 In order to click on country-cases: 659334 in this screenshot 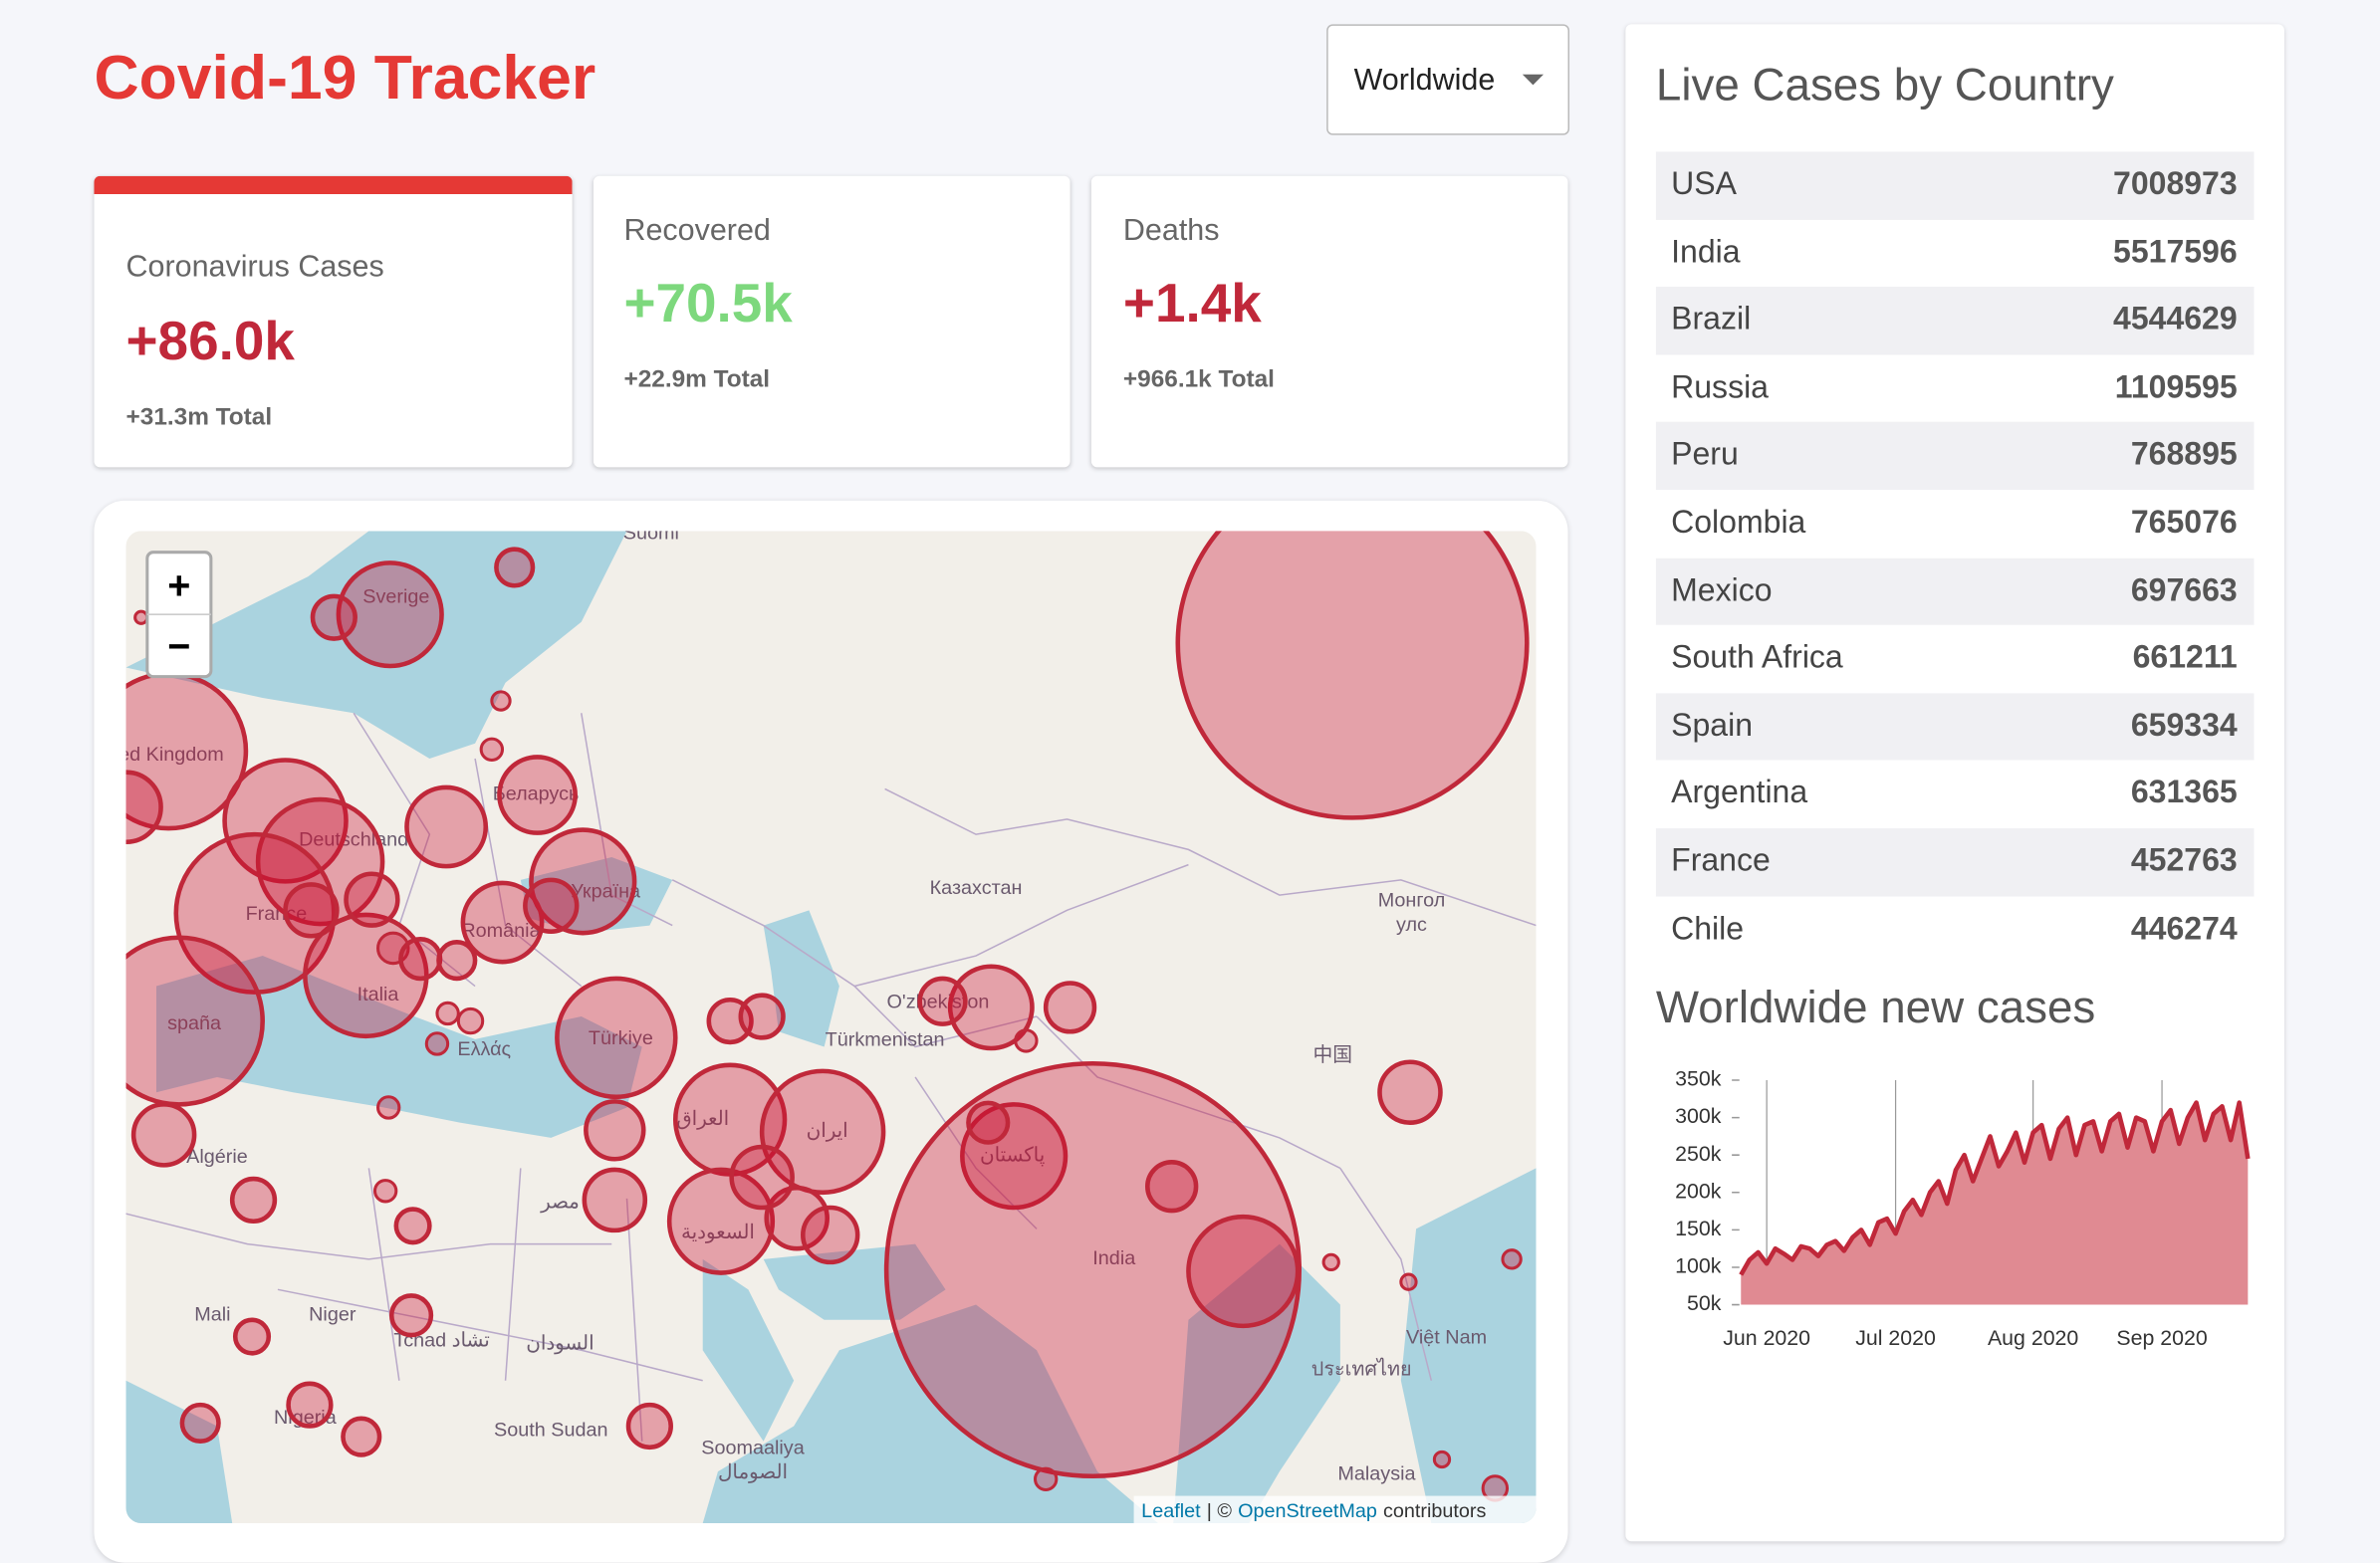, I will do `click(2184, 726)`.